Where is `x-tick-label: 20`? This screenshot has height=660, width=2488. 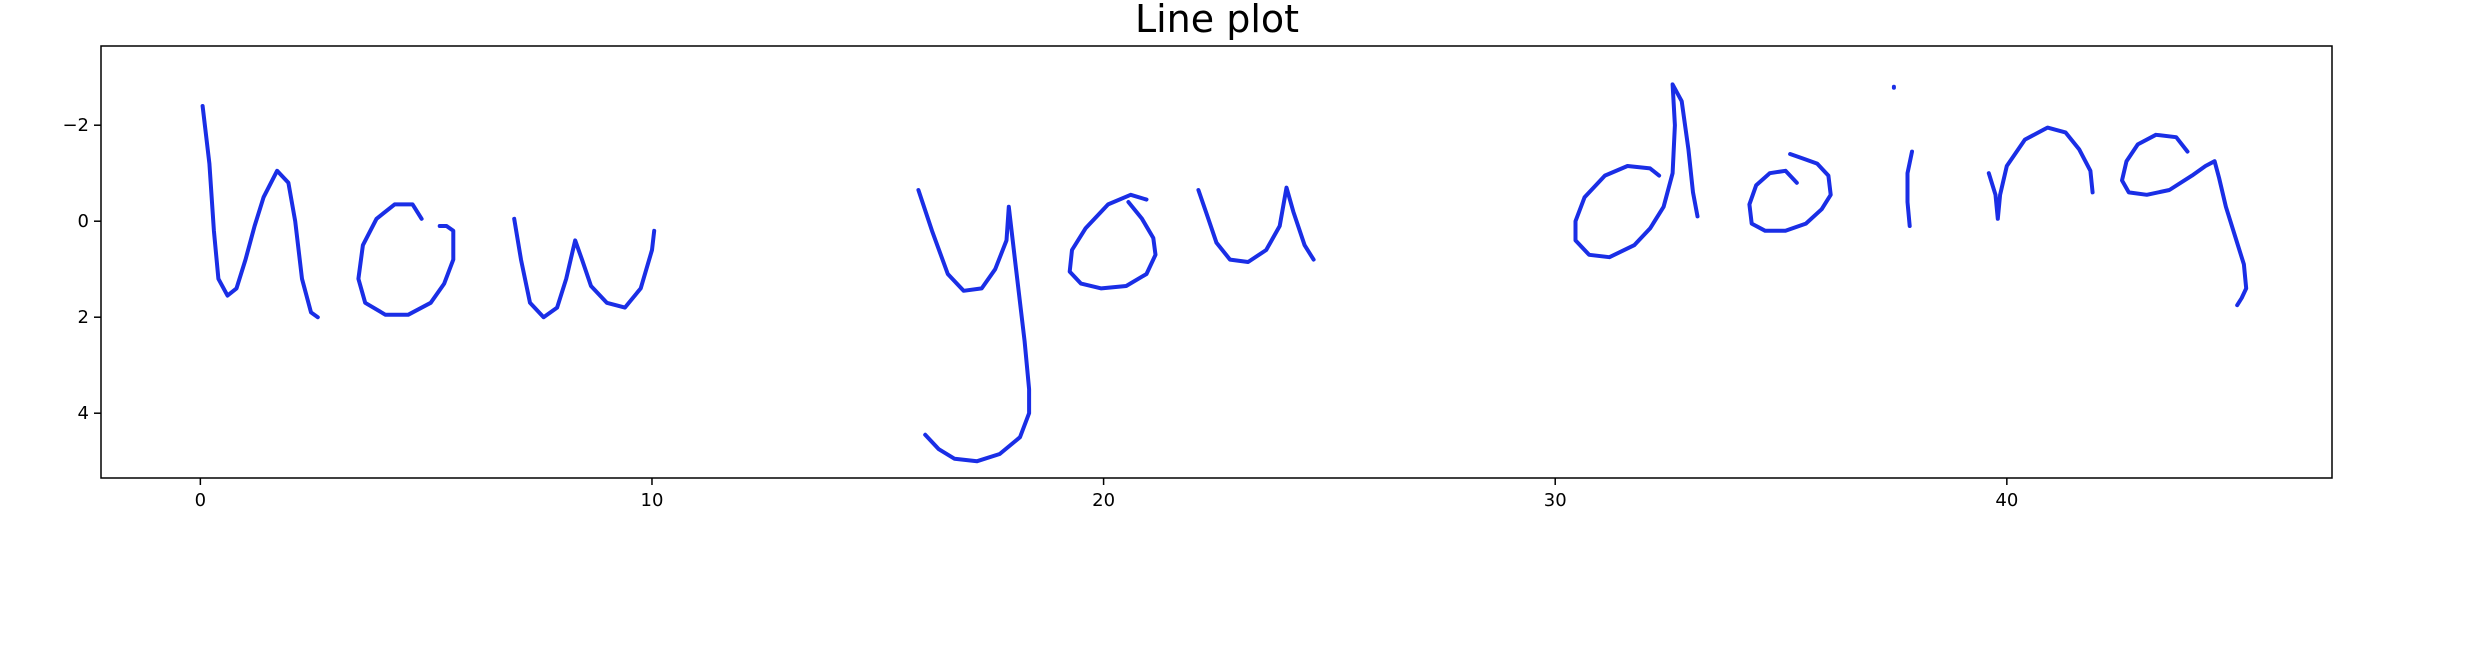
x-tick-label: 20 is located at coordinates (1103, 500).